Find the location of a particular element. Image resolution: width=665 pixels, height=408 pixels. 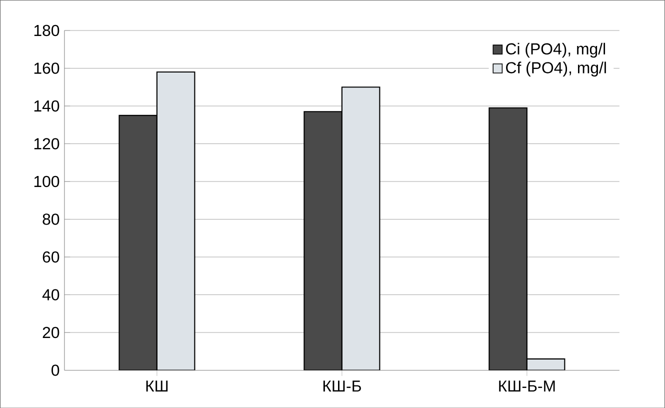

x-tick-label: КШ-Б-М is located at coordinates (527, 386).